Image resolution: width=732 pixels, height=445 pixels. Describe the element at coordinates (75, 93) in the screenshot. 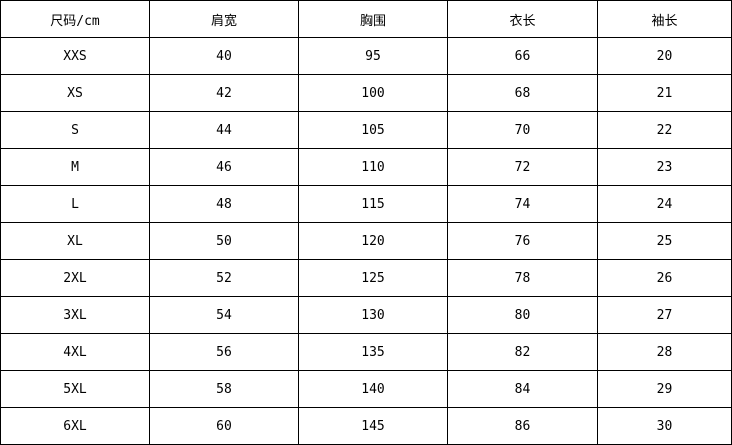

I see `size-cell: XS` at that location.